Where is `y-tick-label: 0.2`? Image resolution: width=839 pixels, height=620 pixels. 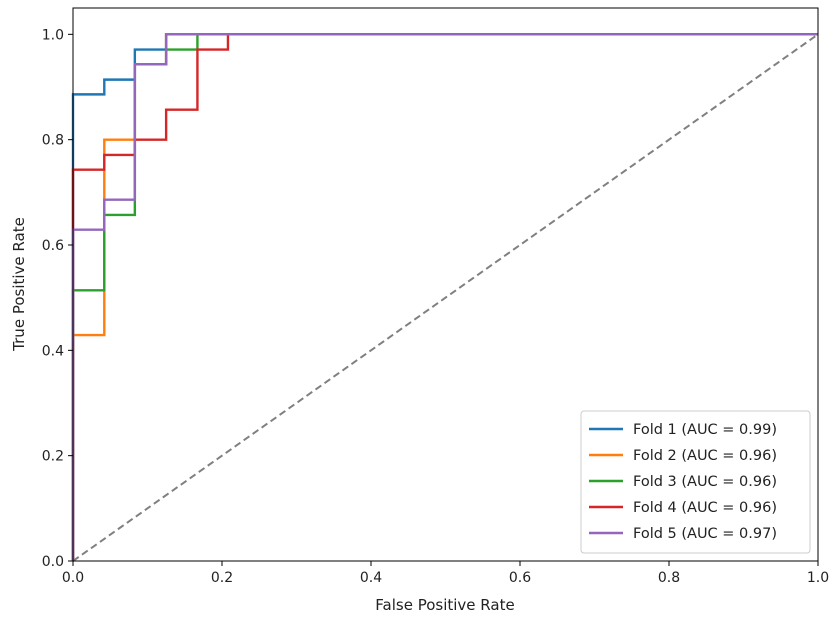 y-tick-label: 0.2 is located at coordinates (53, 457).